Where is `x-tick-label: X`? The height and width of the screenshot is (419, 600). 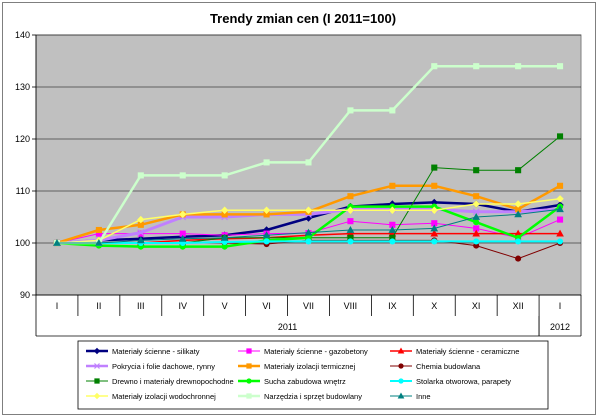
x-tick-label: X is located at coordinates (434, 306).